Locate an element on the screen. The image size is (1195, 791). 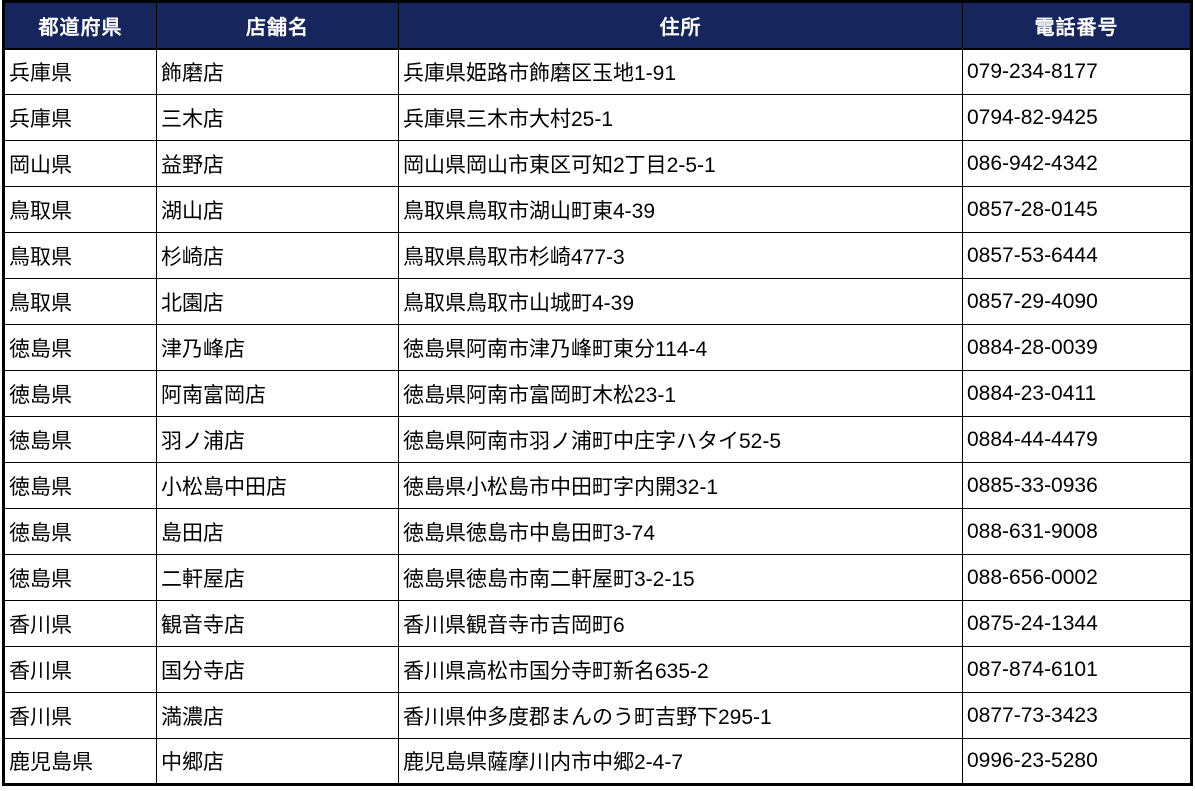
table-row: 徳島県 小松島中田店 徳島県小松島市中田町字内開32-1 0885-33-0936 is located at coordinates (597, 485).